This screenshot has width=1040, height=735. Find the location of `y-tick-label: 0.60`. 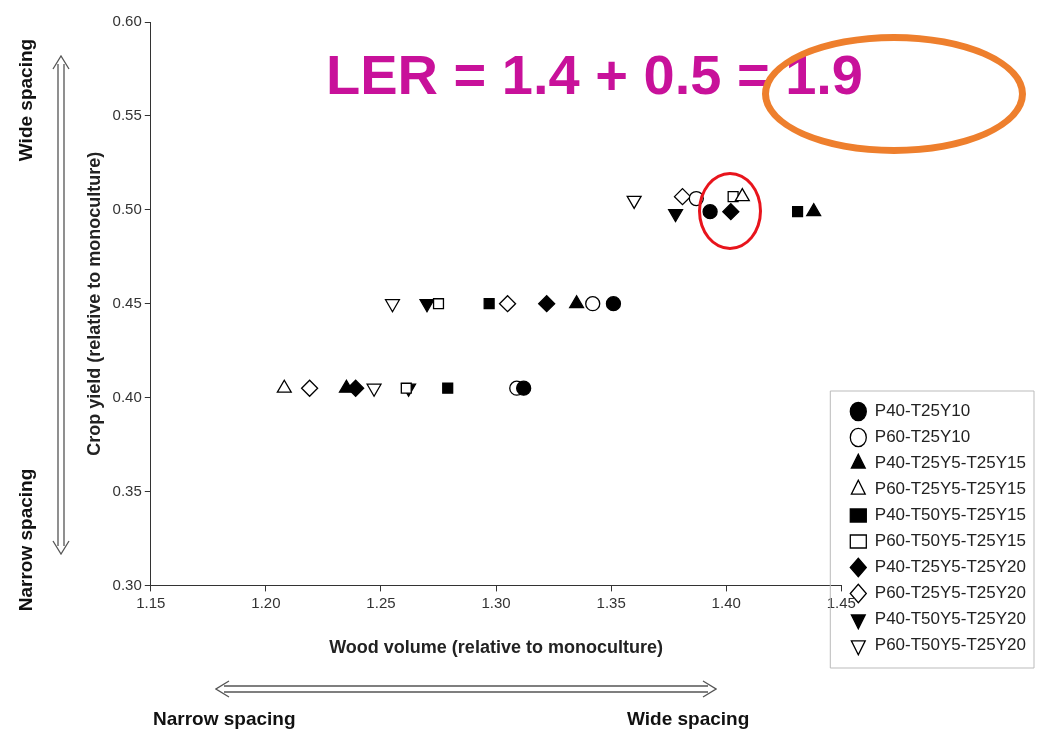

y-tick-label: 0.60 is located at coordinates (127, 21).